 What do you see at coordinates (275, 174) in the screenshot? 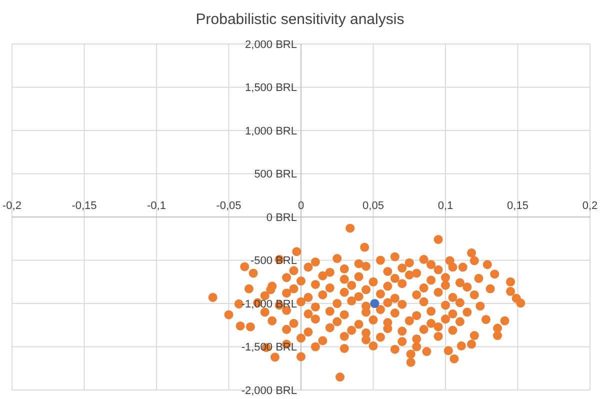
I see `y-tick-label: 500 BRL` at bounding box center [275, 174].